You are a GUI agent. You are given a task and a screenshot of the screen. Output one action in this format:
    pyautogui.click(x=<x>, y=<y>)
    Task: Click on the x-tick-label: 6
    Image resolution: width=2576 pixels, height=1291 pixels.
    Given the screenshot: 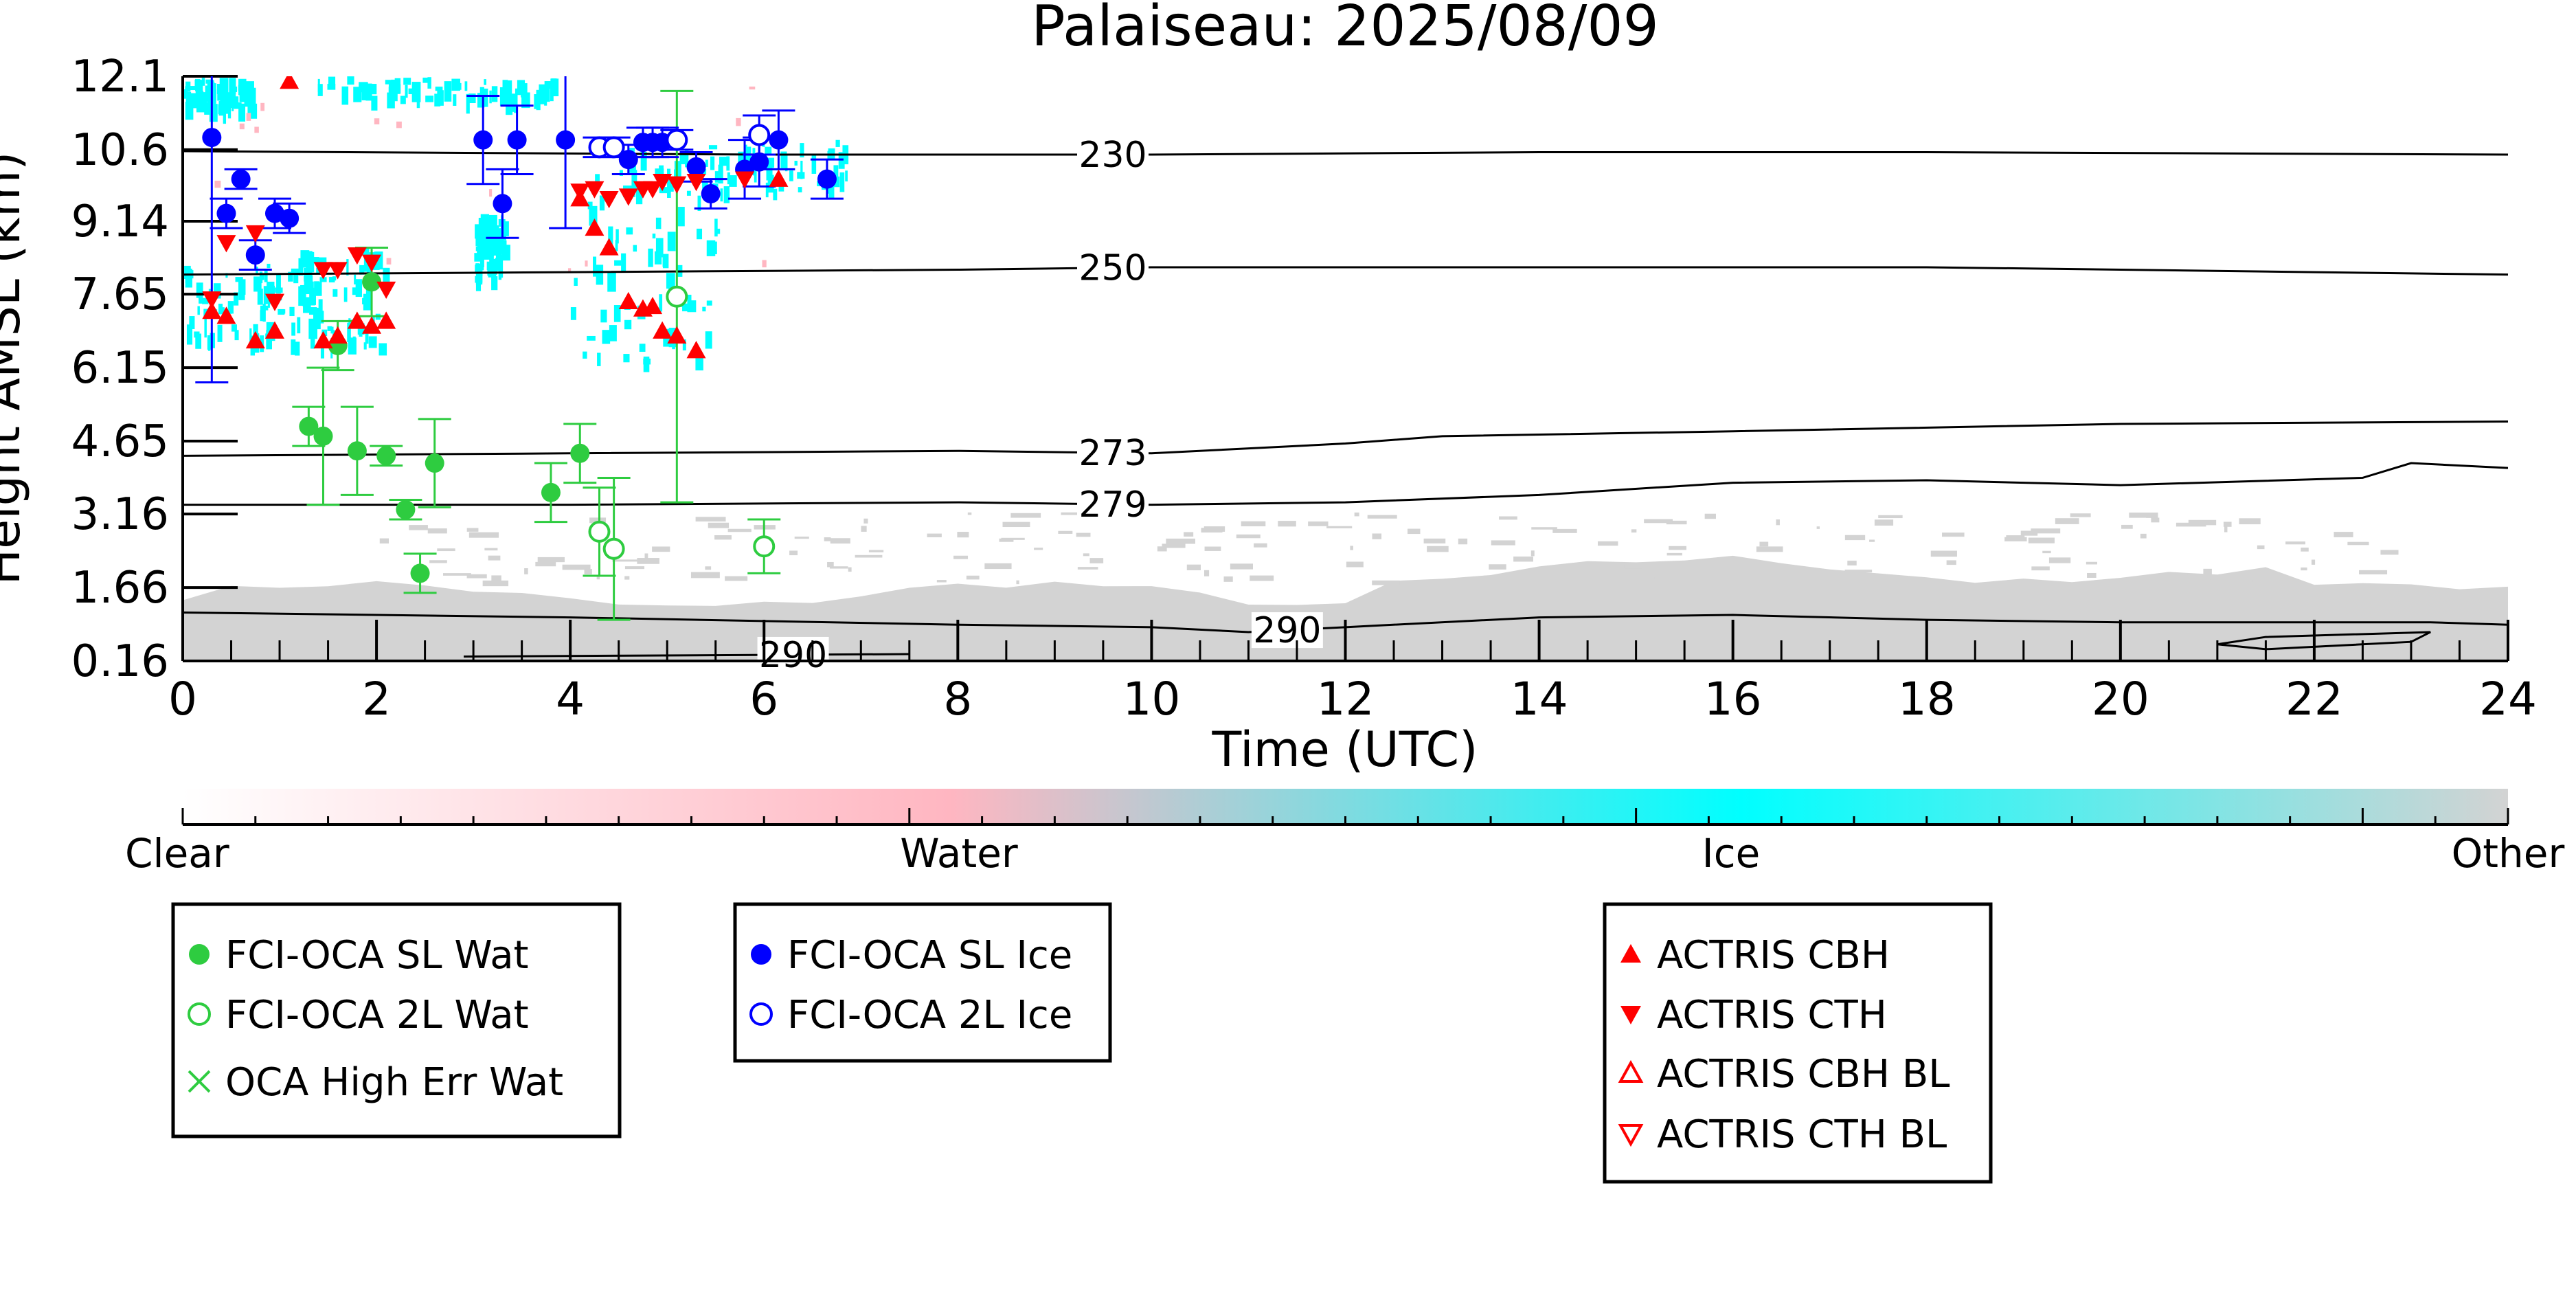 What is the action you would take?
    pyautogui.click(x=763, y=699)
    